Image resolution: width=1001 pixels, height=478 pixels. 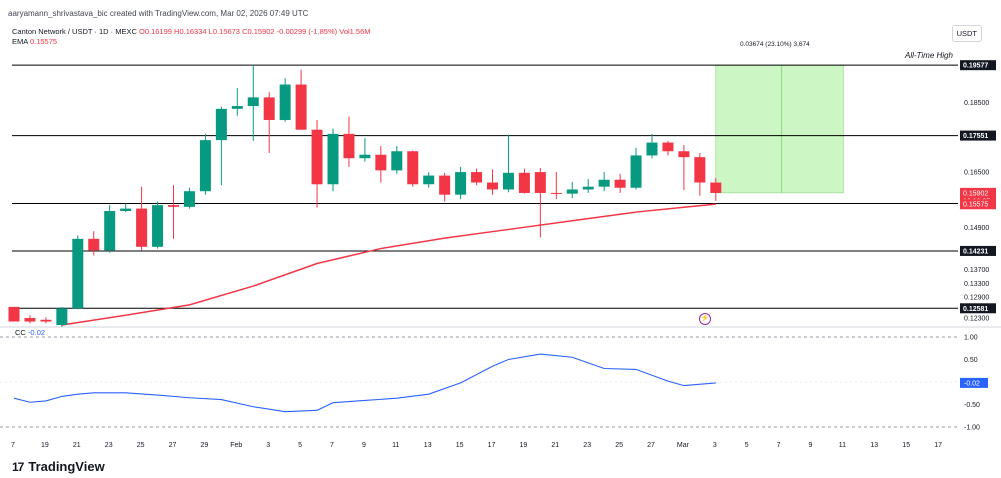 I want to click on price-label-0: 0.15902, so click(x=975, y=193).